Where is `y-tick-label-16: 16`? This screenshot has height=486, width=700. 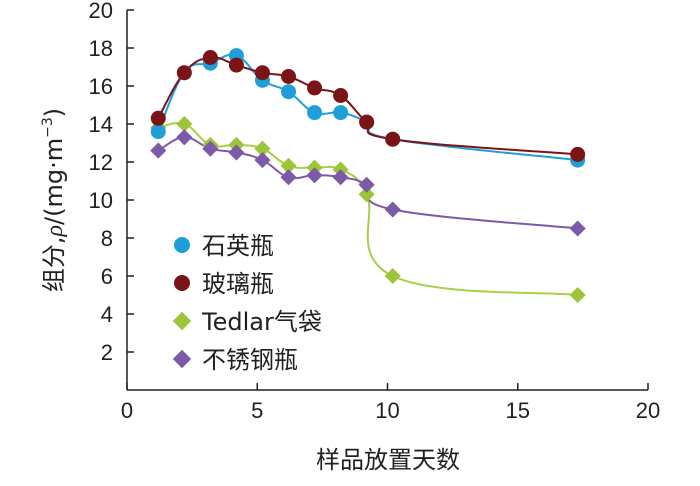
y-tick-label-16: 16 is located at coordinates (101, 86).